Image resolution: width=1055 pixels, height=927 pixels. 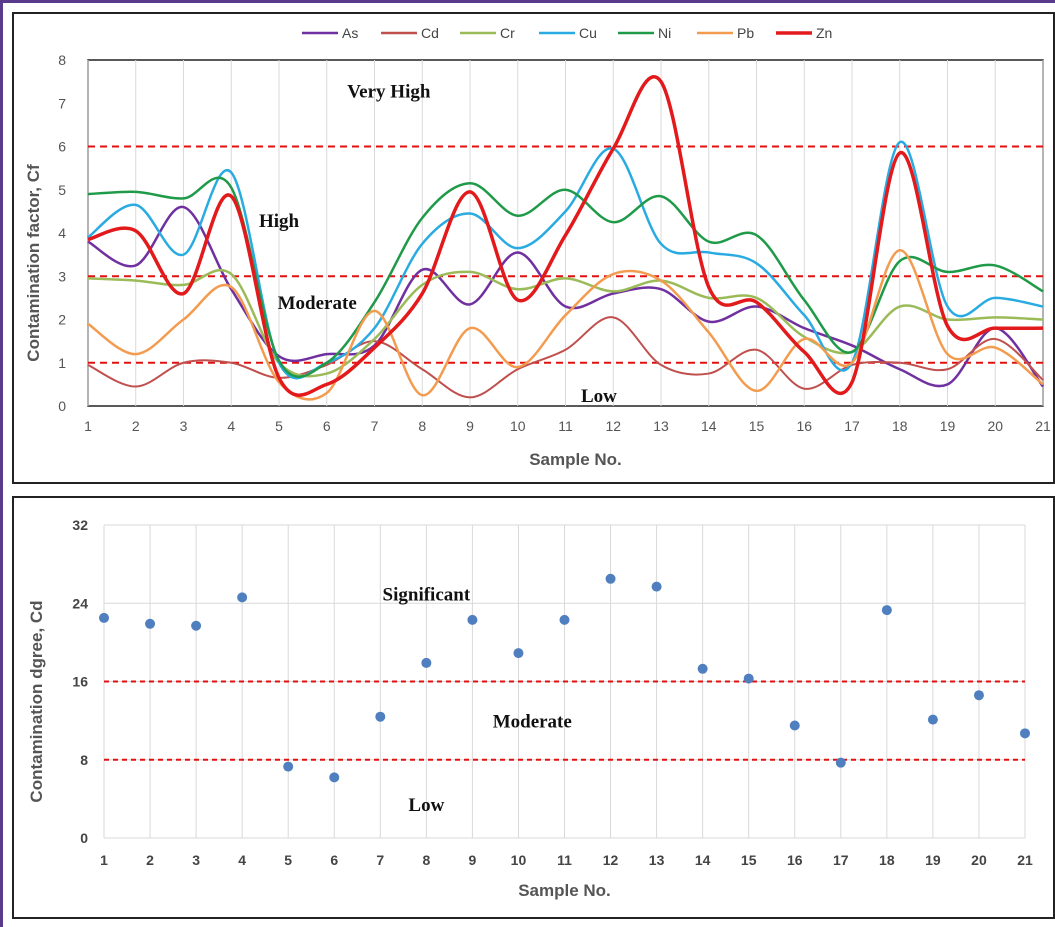 What do you see at coordinates (661, 426) in the screenshot?
I see `line-x-tick-label: 13` at bounding box center [661, 426].